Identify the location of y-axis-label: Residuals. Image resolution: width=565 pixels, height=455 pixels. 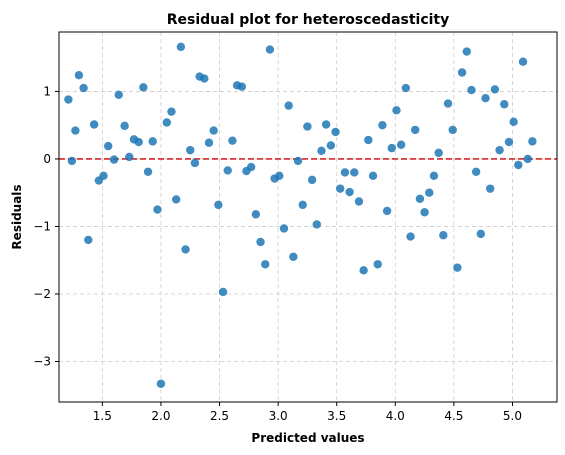
(17, 216).